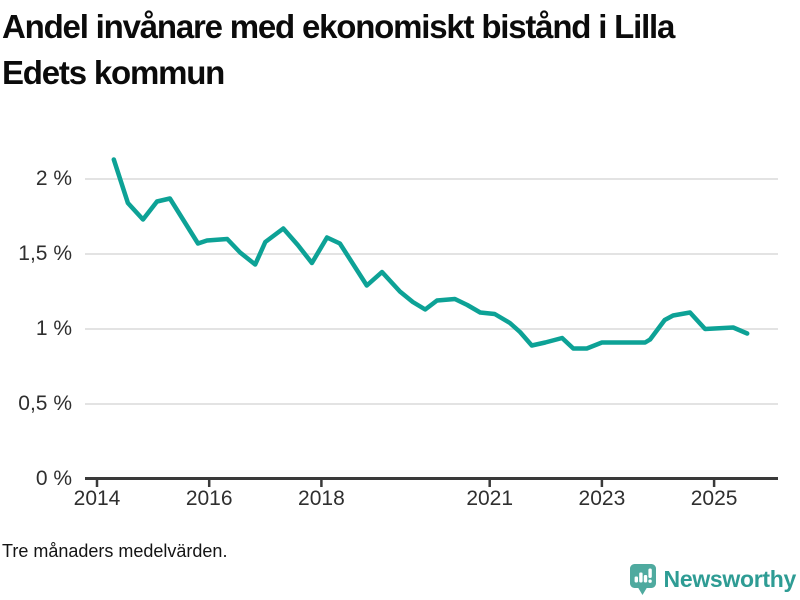  I want to click on chart-footnote: Tre månaders medelvärden., so click(115, 551).